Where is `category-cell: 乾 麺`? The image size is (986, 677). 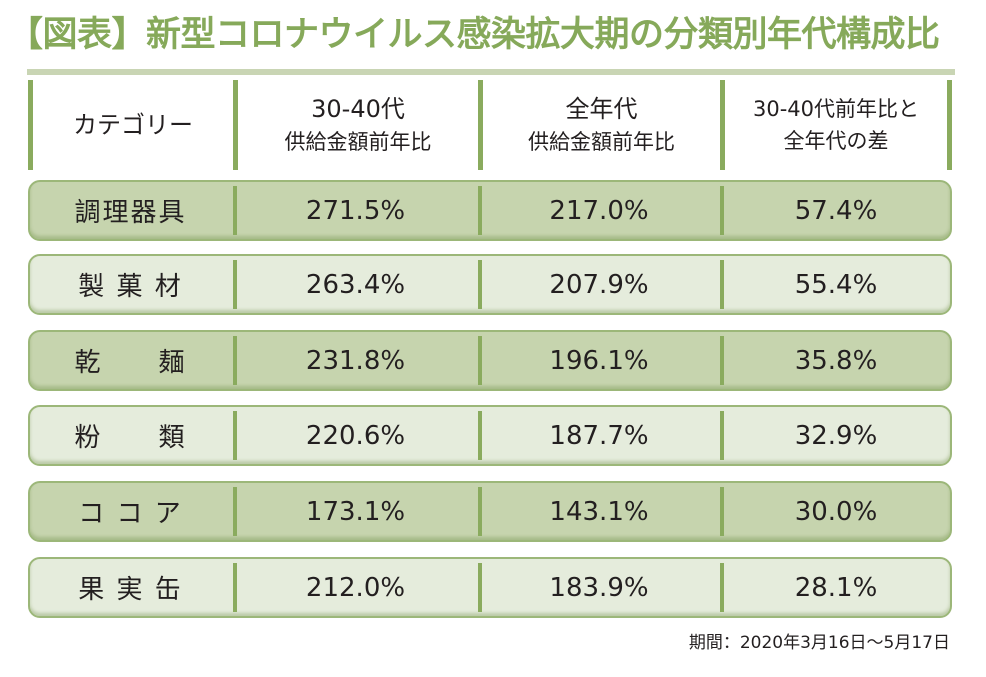 category-cell: 乾 麺 is located at coordinates (130, 363).